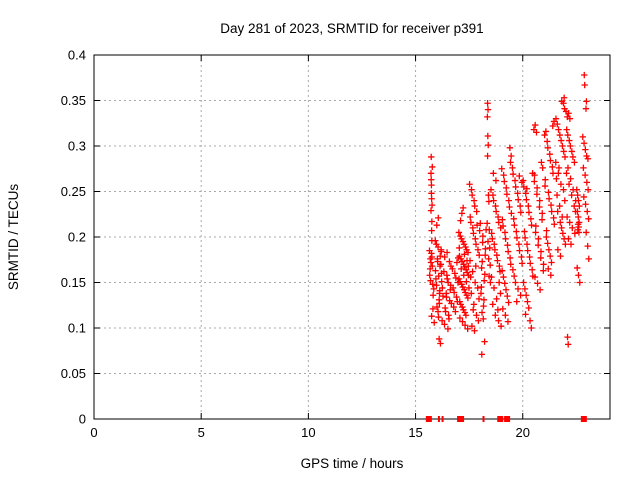 The image size is (640, 485). I want to click on x-tick-label: 15, so click(415, 432).